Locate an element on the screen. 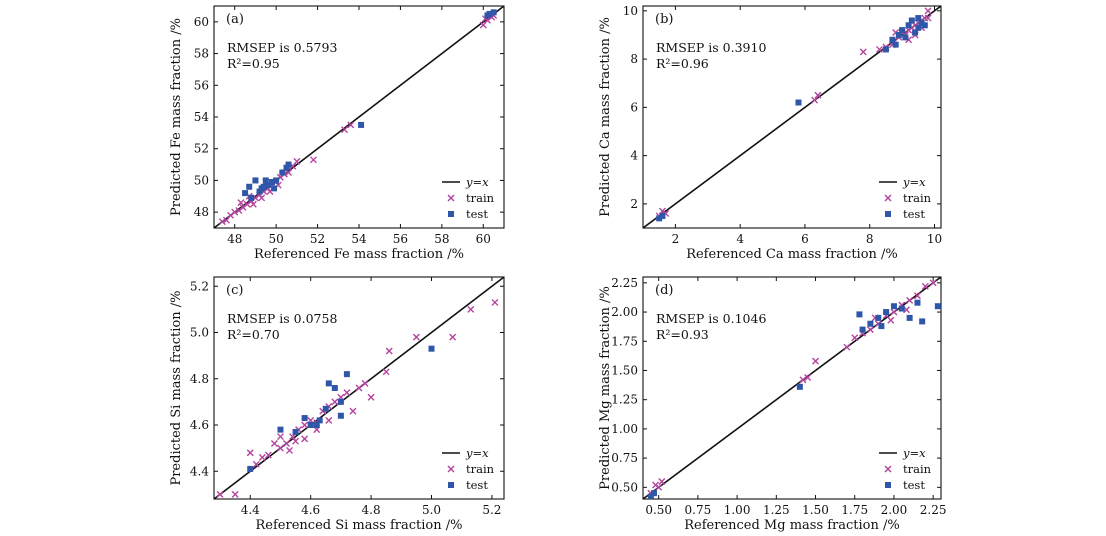 Image resolution: width=1106 pixels, height=536 pixels. x-tick-label: 50 is located at coordinates (276, 239).